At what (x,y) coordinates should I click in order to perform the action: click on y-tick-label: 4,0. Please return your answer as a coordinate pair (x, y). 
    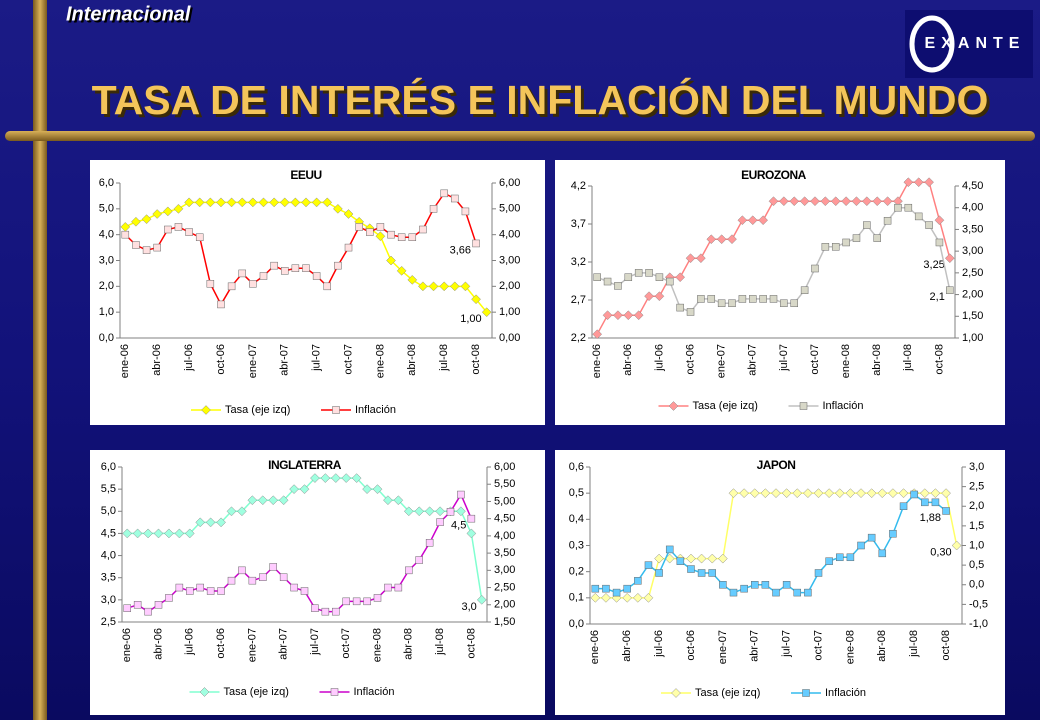
    Looking at the image, I should click on (106, 235).